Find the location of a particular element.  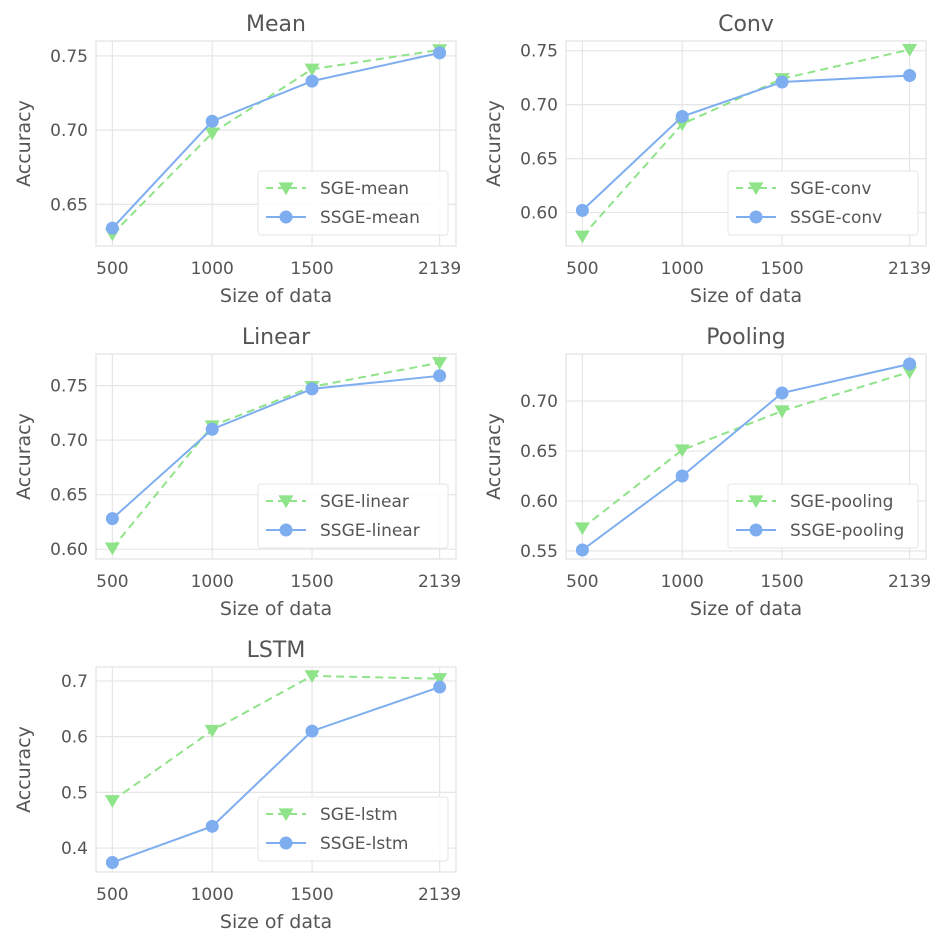

legend-label: SSGE-lstm is located at coordinates (364, 844).